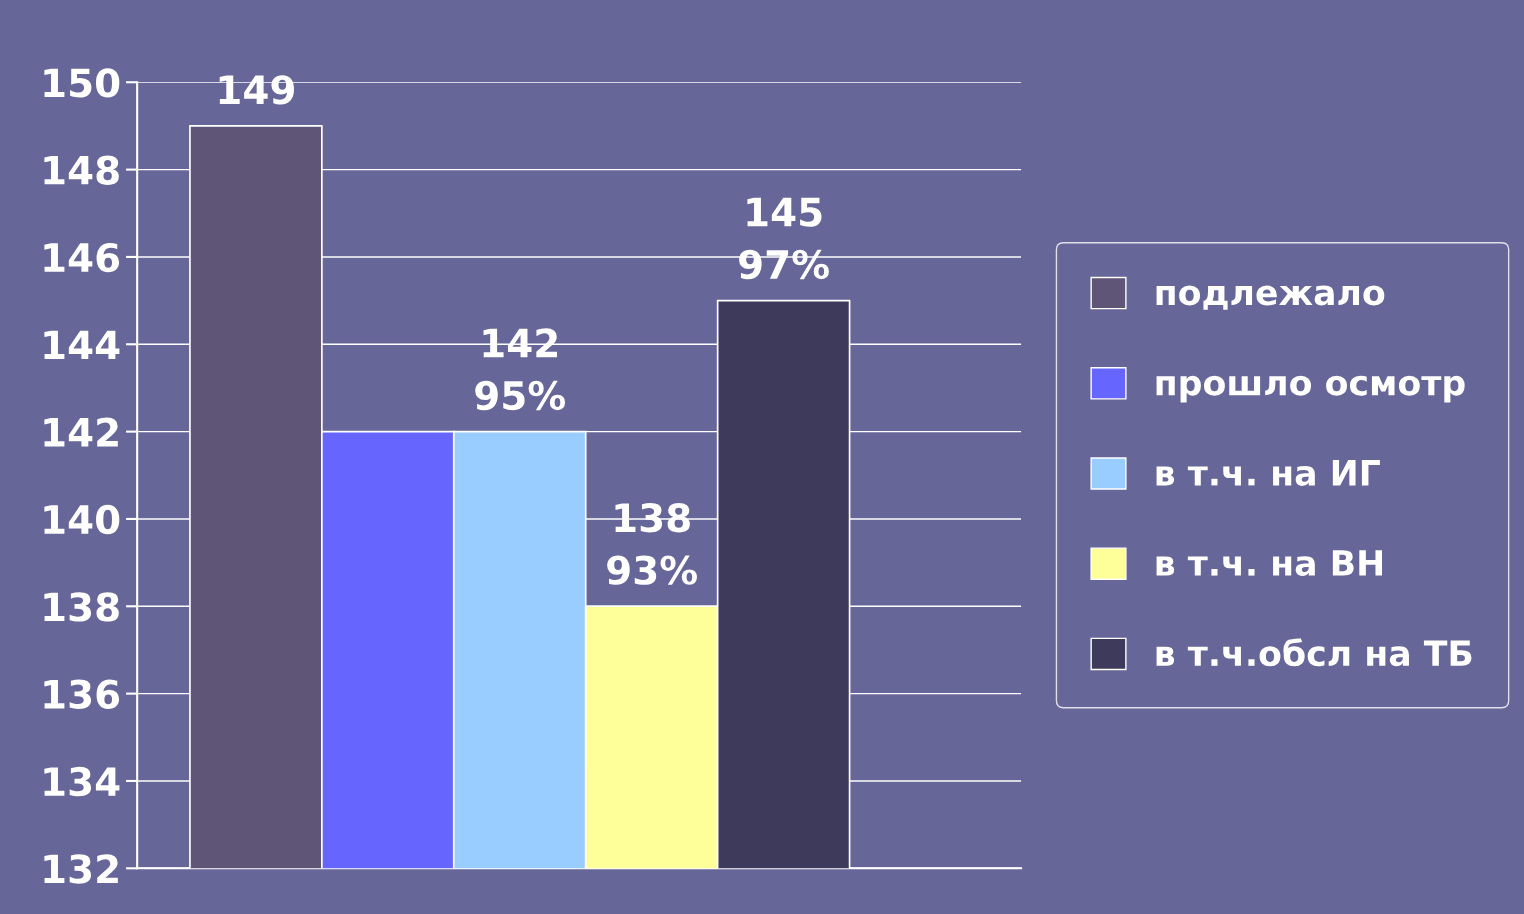 Image resolution: width=1524 pixels, height=914 pixels. I want to click on y-tick-label: 150, so click(82, 83).